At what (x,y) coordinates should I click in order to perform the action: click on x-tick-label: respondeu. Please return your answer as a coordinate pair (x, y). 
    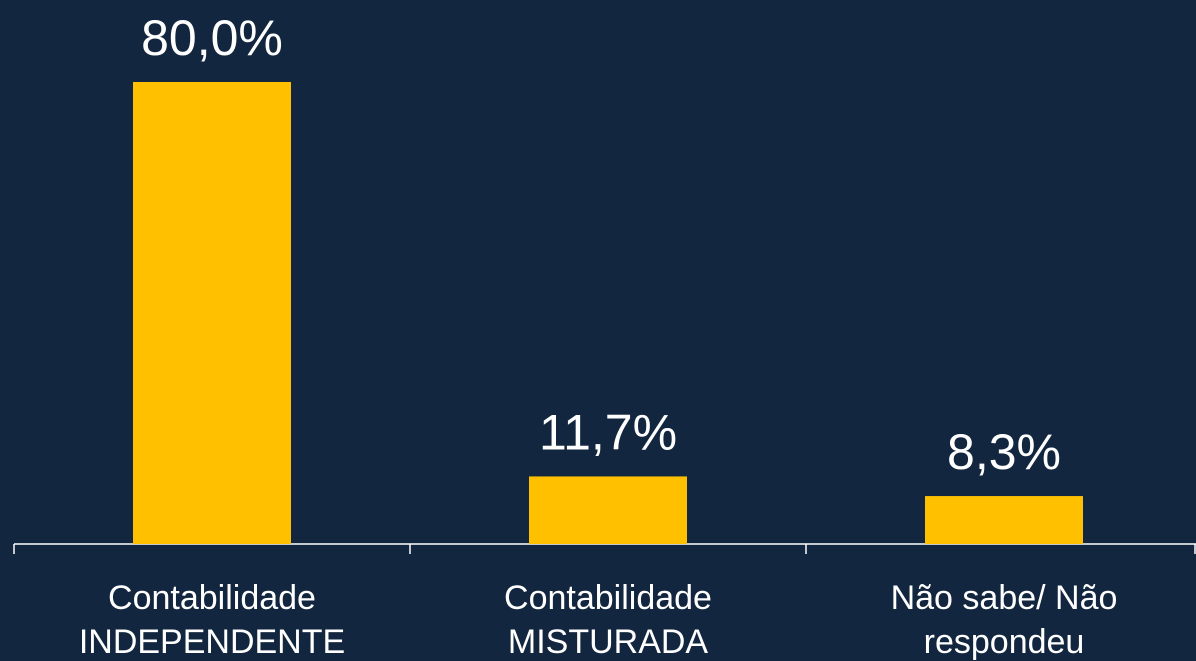
    Looking at the image, I should click on (1004, 642).